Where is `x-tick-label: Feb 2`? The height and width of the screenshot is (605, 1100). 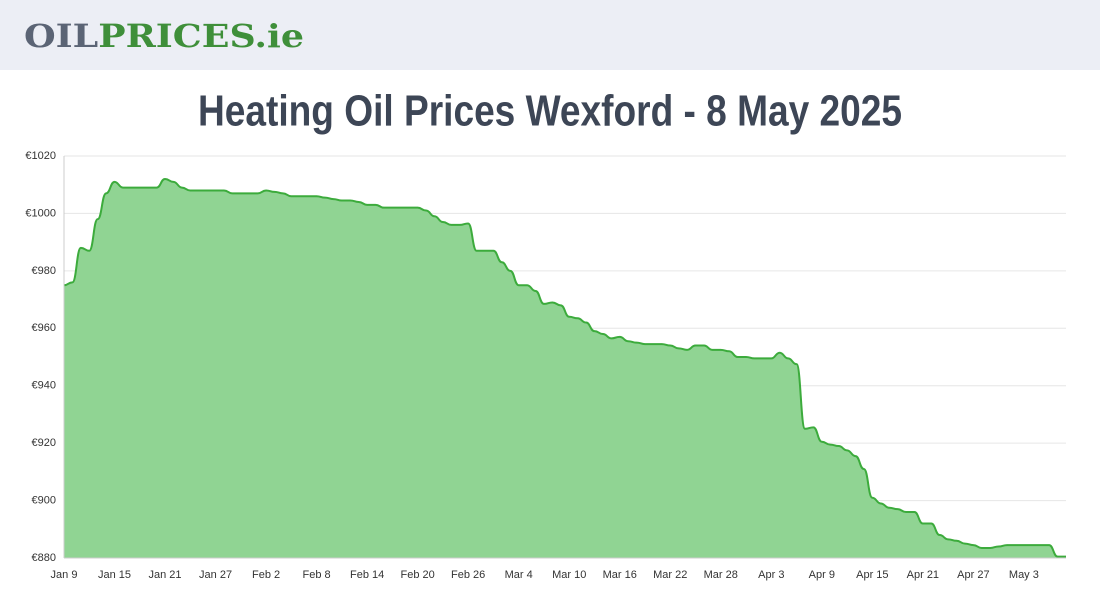 x-tick-label: Feb 2 is located at coordinates (266, 575).